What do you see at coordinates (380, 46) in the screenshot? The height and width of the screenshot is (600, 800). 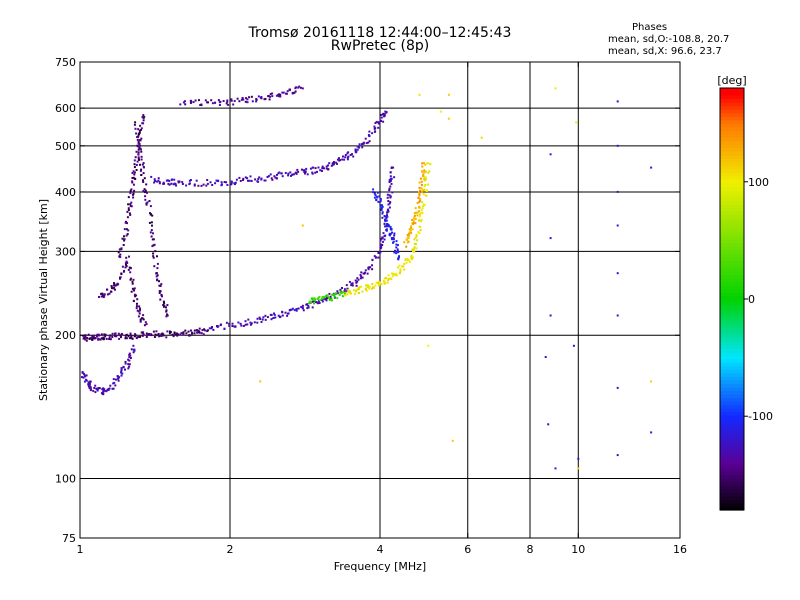 I see `chart-subtitle: RwPretec (8p)` at bounding box center [380, 46].